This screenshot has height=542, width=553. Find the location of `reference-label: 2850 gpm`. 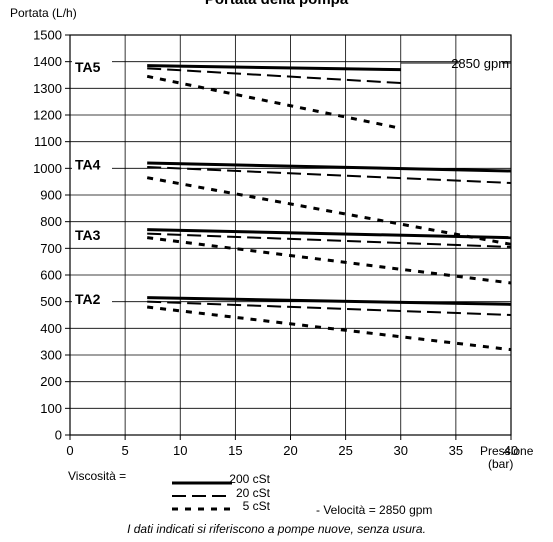

reference-label: 2850 gpm is located at coordinates (480, 63).